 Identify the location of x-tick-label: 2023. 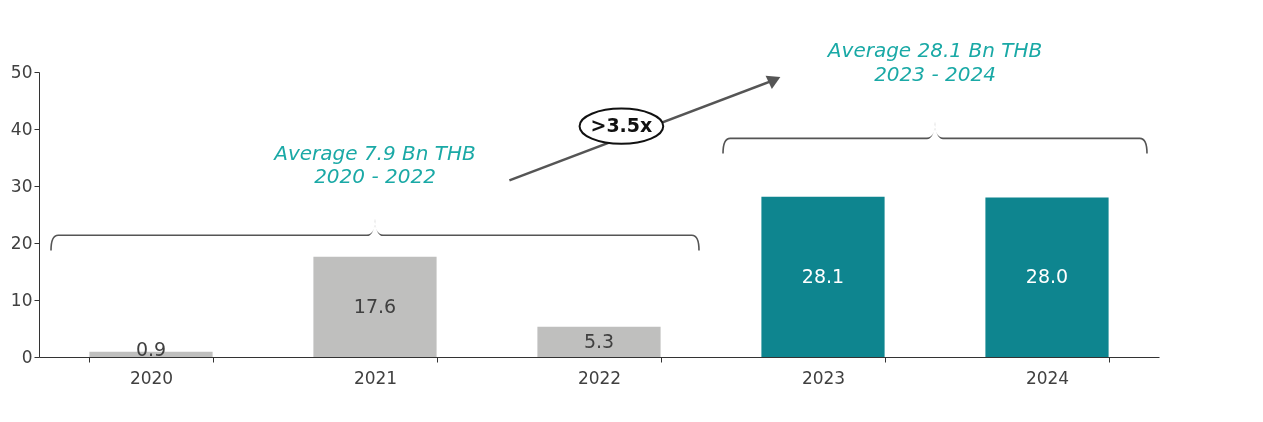
(823, 377).